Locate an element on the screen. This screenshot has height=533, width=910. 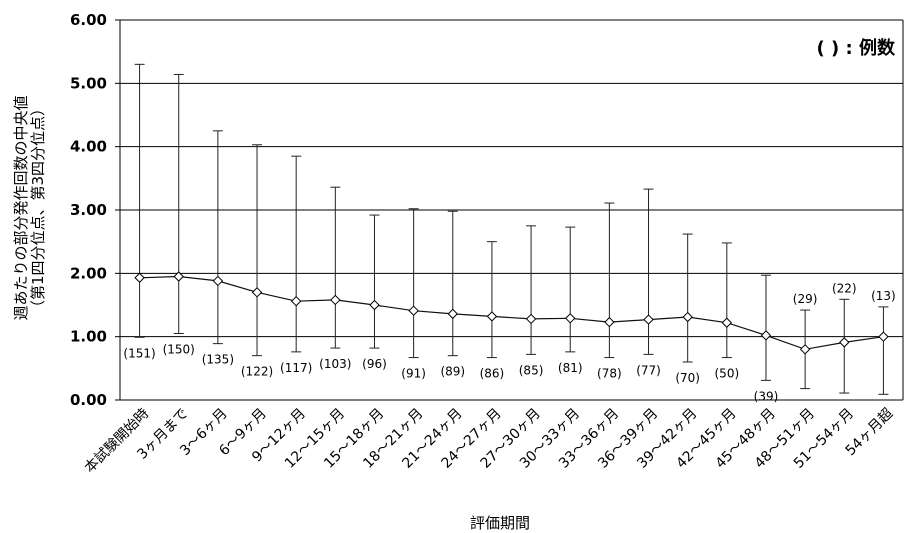
sample-size-label: (135) is located at coordinates (218, 360).